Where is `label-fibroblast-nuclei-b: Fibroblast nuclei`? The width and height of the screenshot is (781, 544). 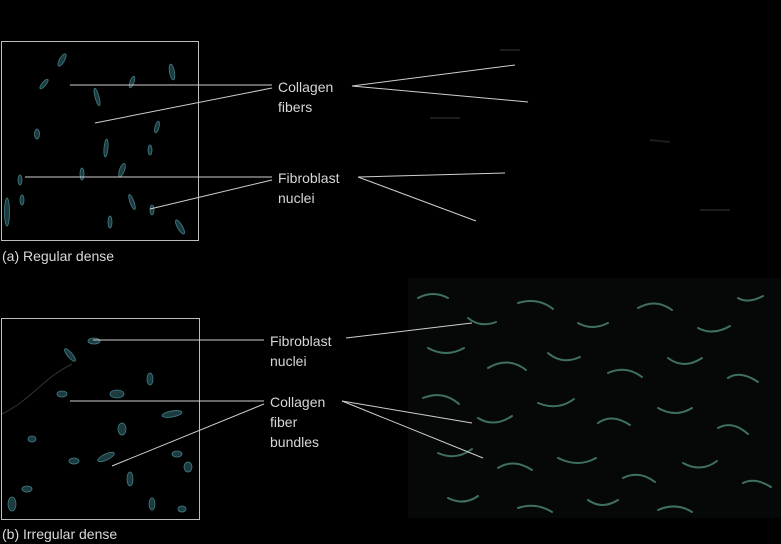
label-fibroblast-nuclei-b: Fibroblast nuclei is located at coordinates (300, 351).